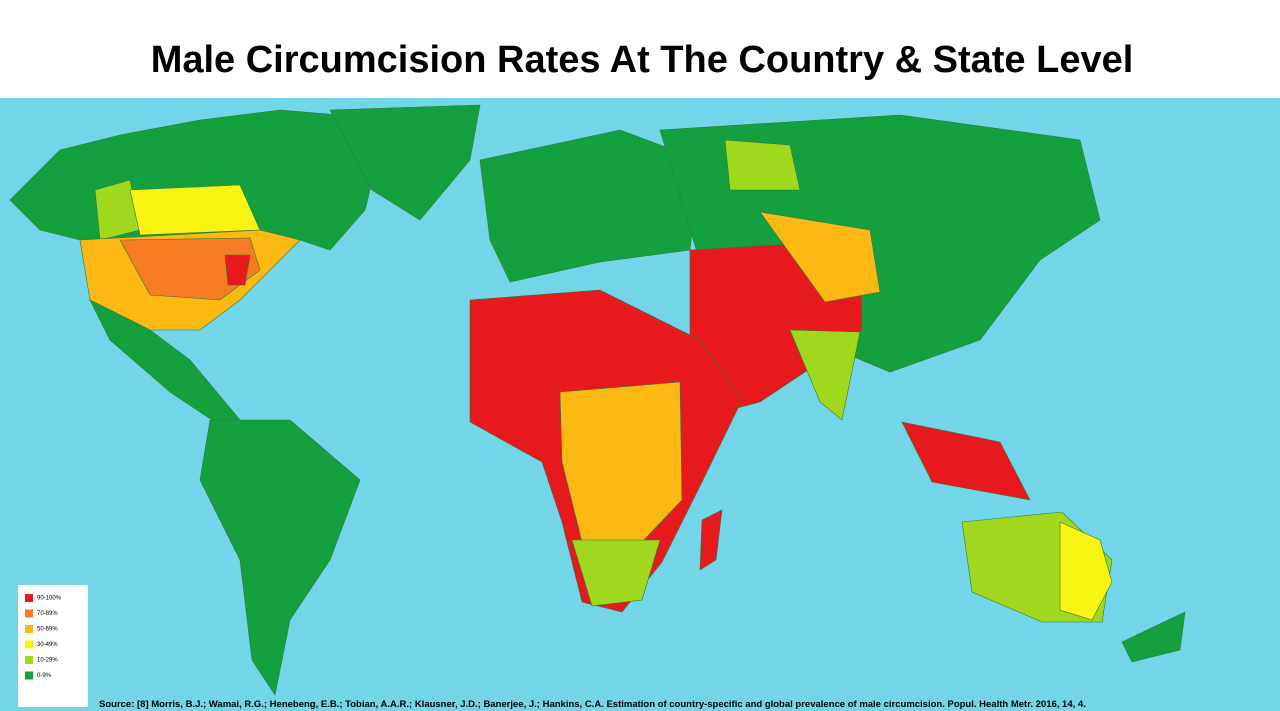  I want to click on south-america, so click(280, 557).